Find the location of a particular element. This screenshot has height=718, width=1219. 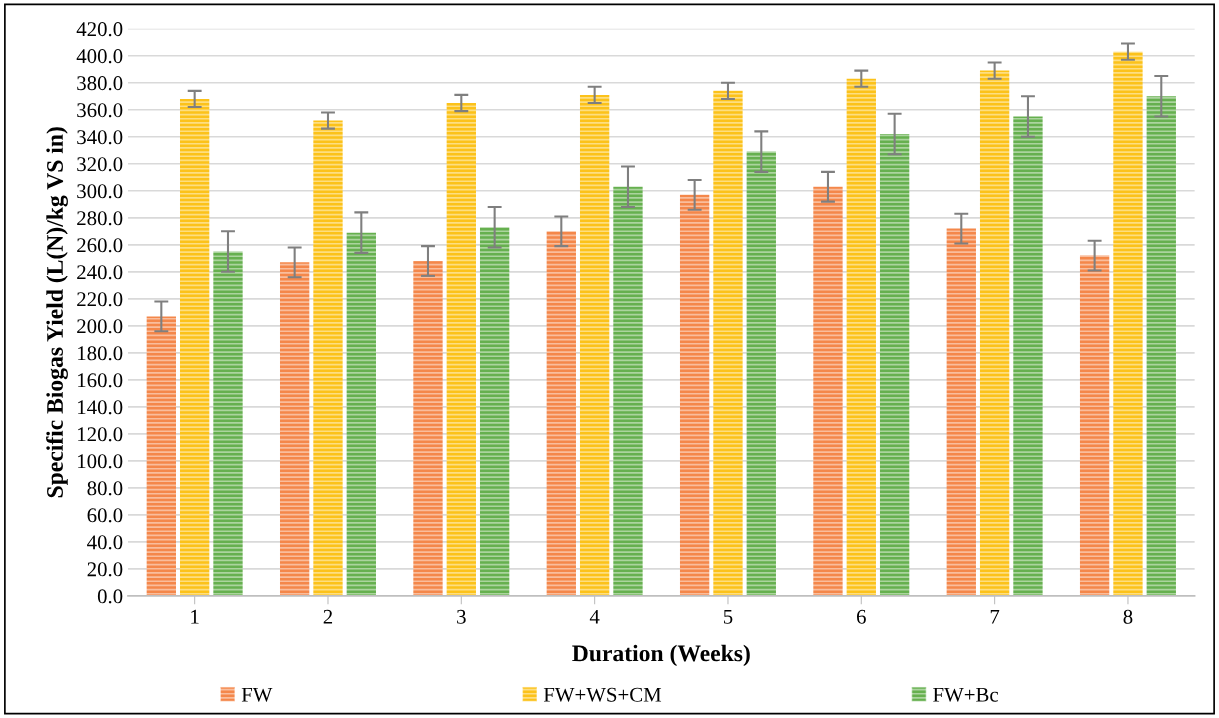

y-tick-label: 300.0 is located at coordinates (100, 191).